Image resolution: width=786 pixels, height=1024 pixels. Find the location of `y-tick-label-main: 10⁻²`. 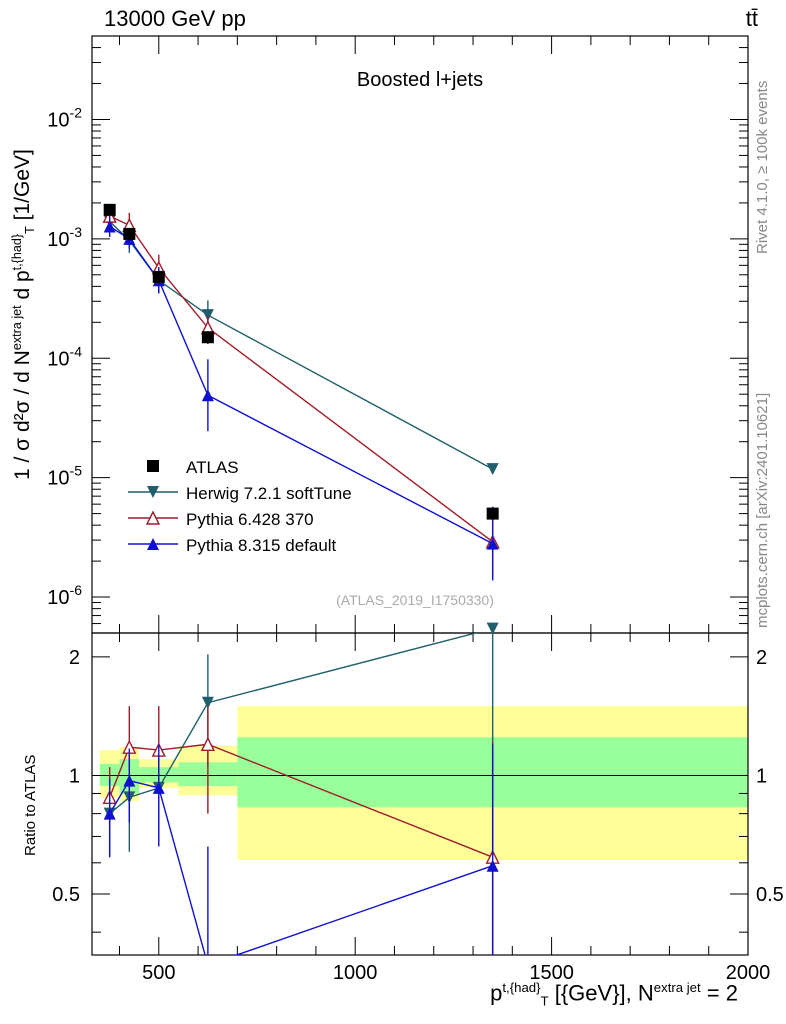

y-tick-label-main: 10⁻² is located at coordinates (64, 117).